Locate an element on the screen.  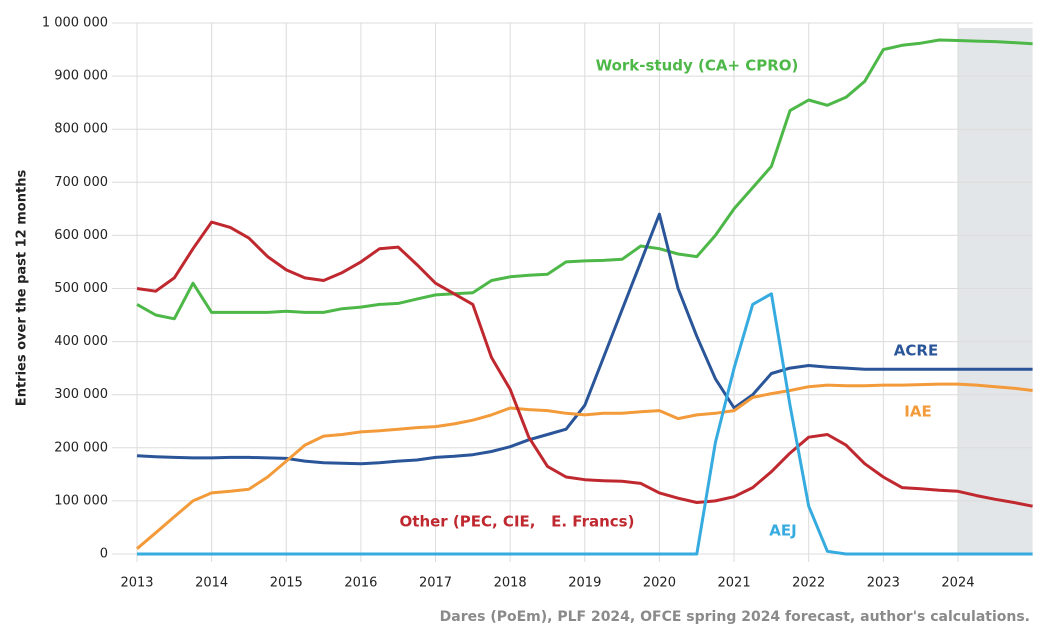
forecast-shade is located at coordinates (995, 291).